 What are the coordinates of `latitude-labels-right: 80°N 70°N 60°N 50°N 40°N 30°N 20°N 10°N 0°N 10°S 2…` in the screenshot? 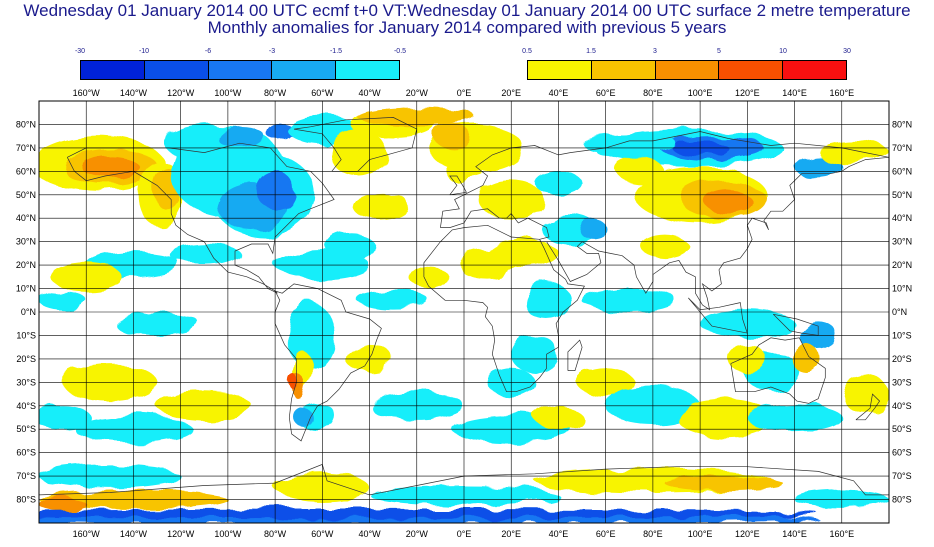 It's located at (902, 311).